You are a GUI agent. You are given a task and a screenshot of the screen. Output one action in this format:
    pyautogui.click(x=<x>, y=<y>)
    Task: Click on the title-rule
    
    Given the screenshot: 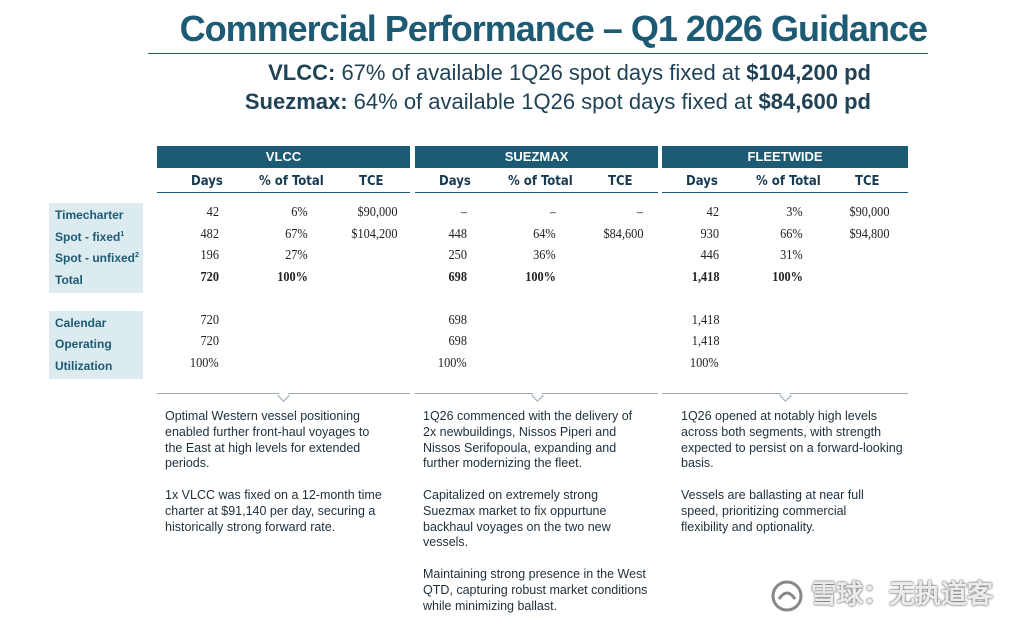 What is the action you would take?
    pyautogui.click(x=538, y=53)
    